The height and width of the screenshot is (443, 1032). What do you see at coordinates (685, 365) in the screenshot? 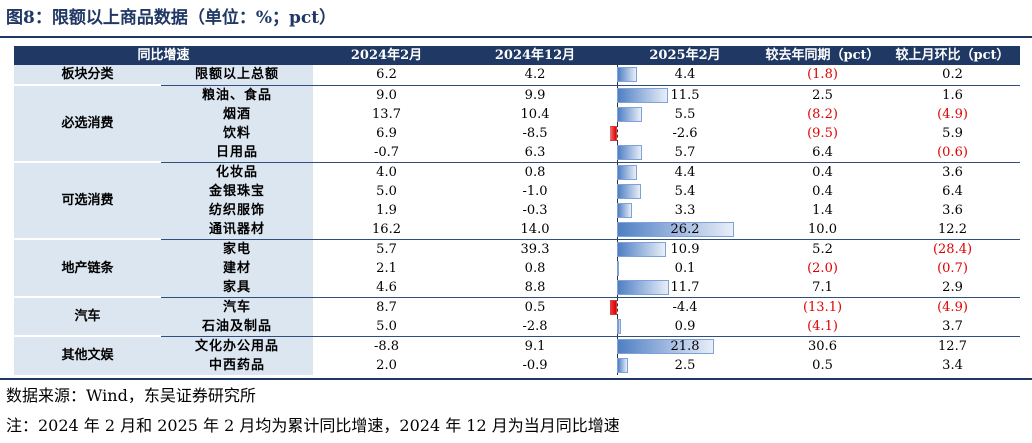
I see `bar-value-label: 2.5` at bounding box center [685, 365].